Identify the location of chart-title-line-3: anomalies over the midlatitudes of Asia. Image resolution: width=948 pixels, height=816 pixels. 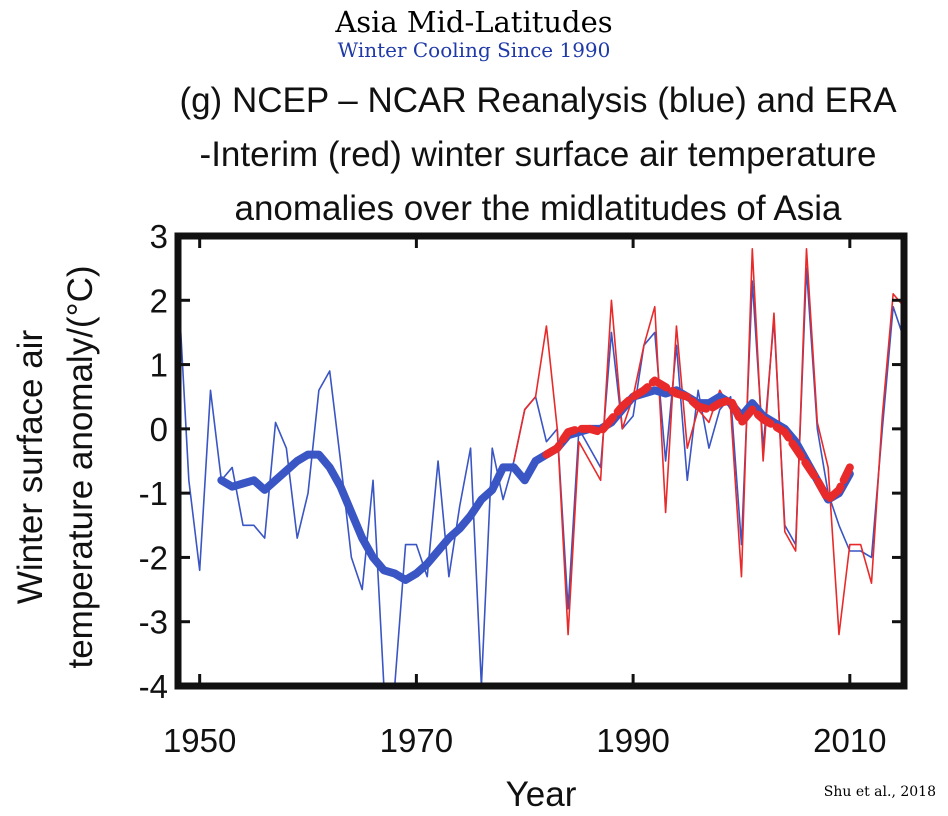
(538, 208).